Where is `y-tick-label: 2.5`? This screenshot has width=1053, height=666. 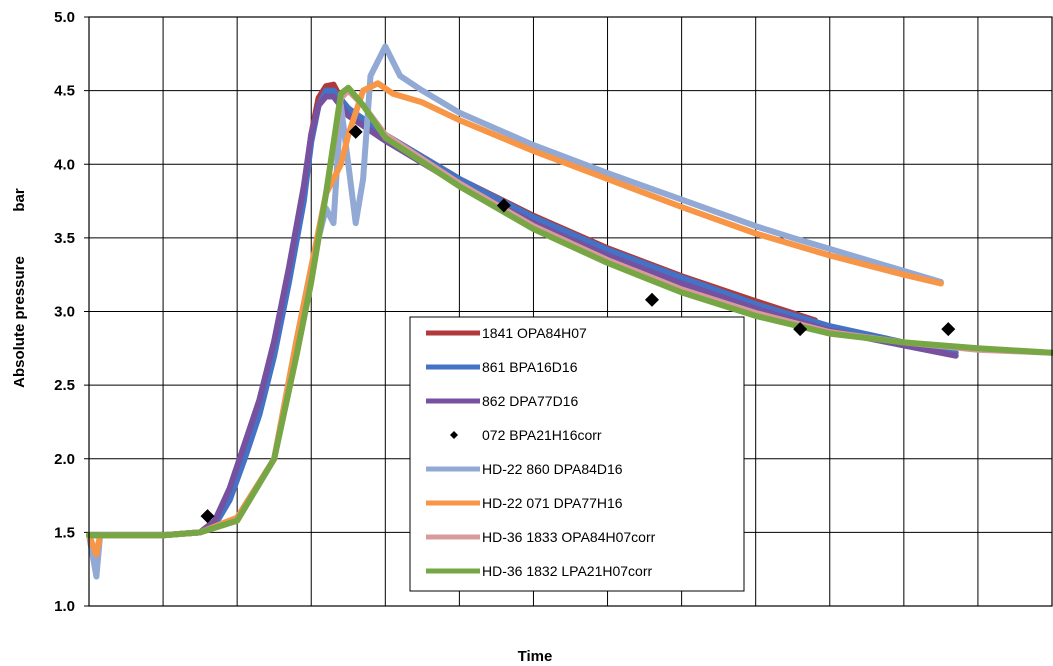
y-tick-label: 2.5 is located at coordinates (64, 385).